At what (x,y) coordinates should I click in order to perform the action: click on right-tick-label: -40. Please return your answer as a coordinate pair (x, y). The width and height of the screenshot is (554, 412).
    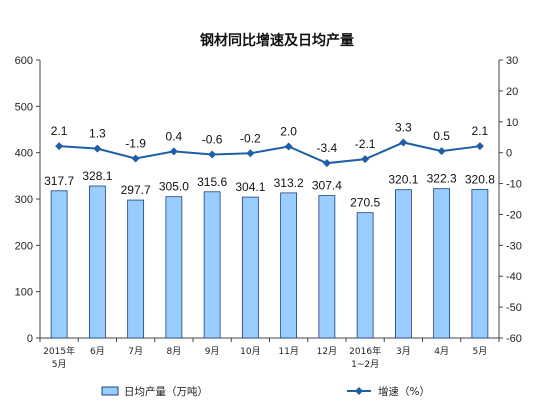
    Looking at the image, I should click on (514, 277).